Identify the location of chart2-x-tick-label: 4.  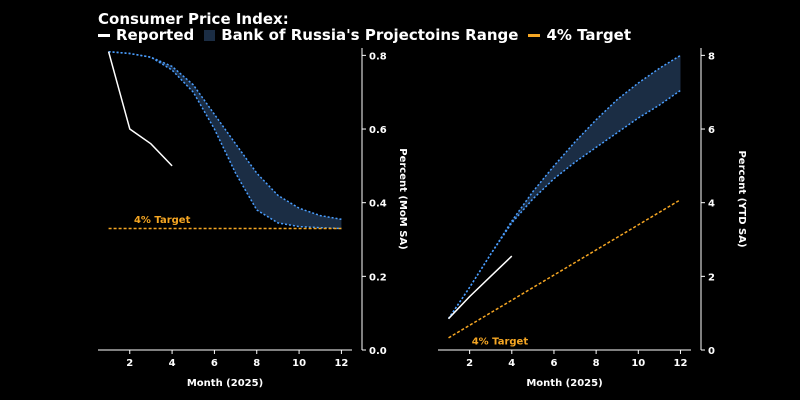
(511, 363).